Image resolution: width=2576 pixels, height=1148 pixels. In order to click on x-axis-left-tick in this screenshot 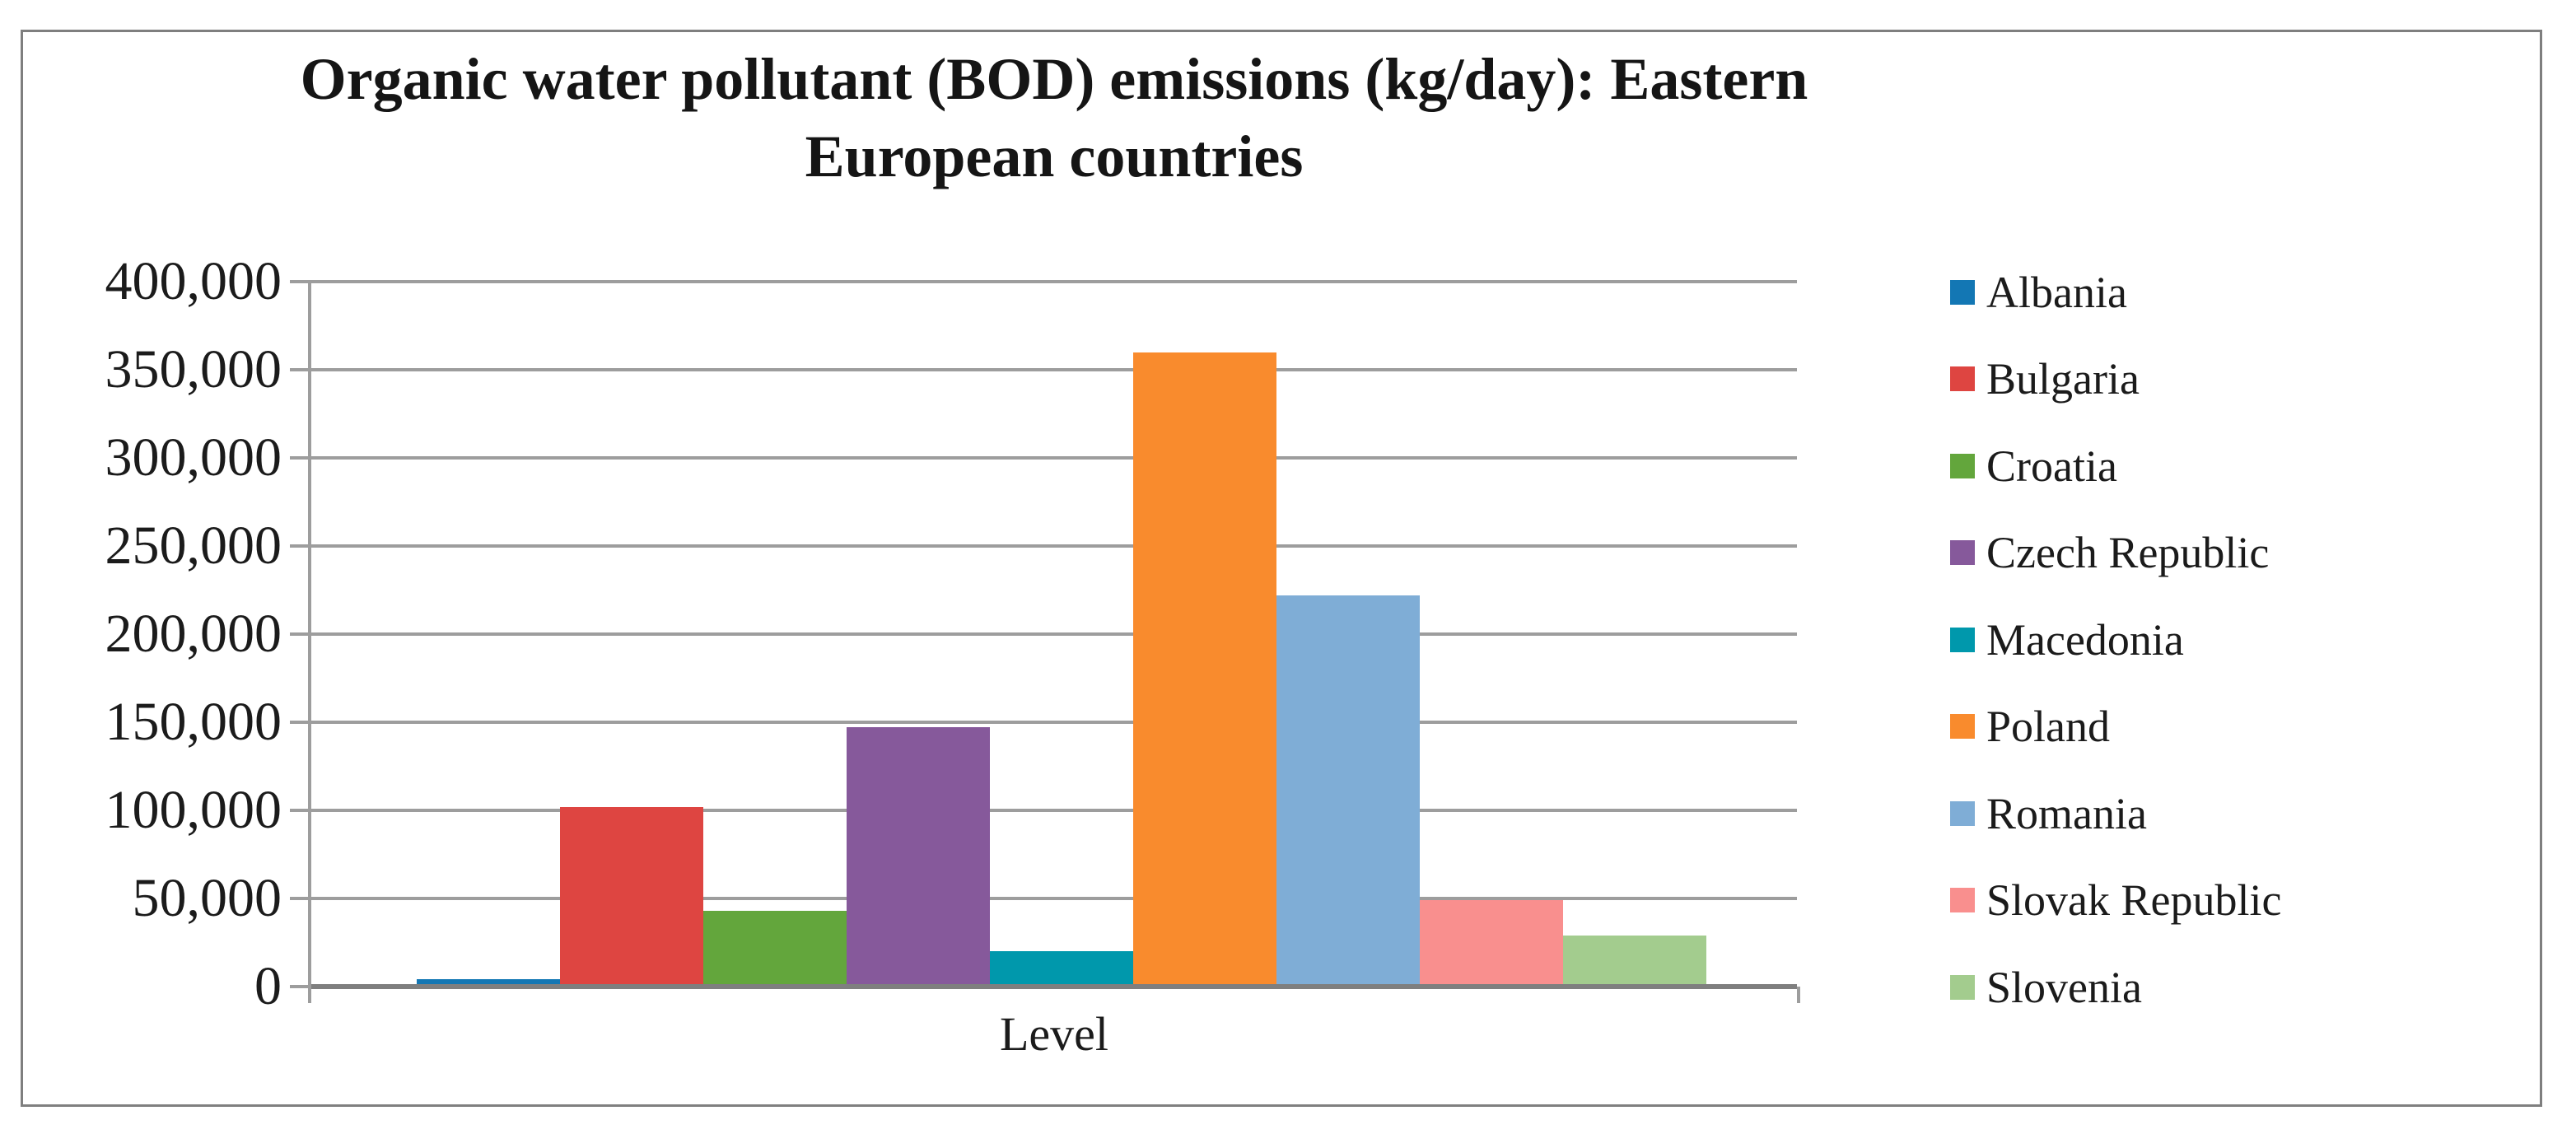, I will do `click(309, 995)`.